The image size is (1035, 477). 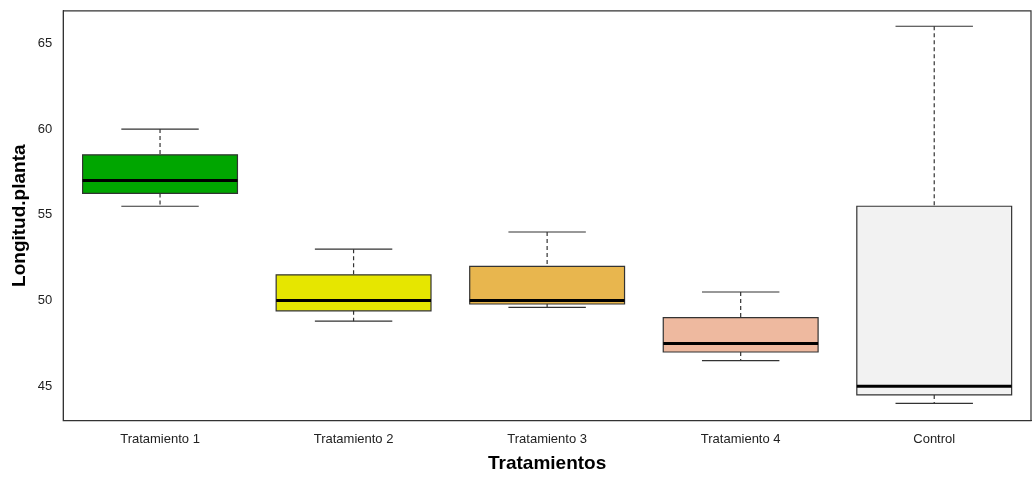 I want to click on x-tick-label: Control, so click(x=934, y=438).